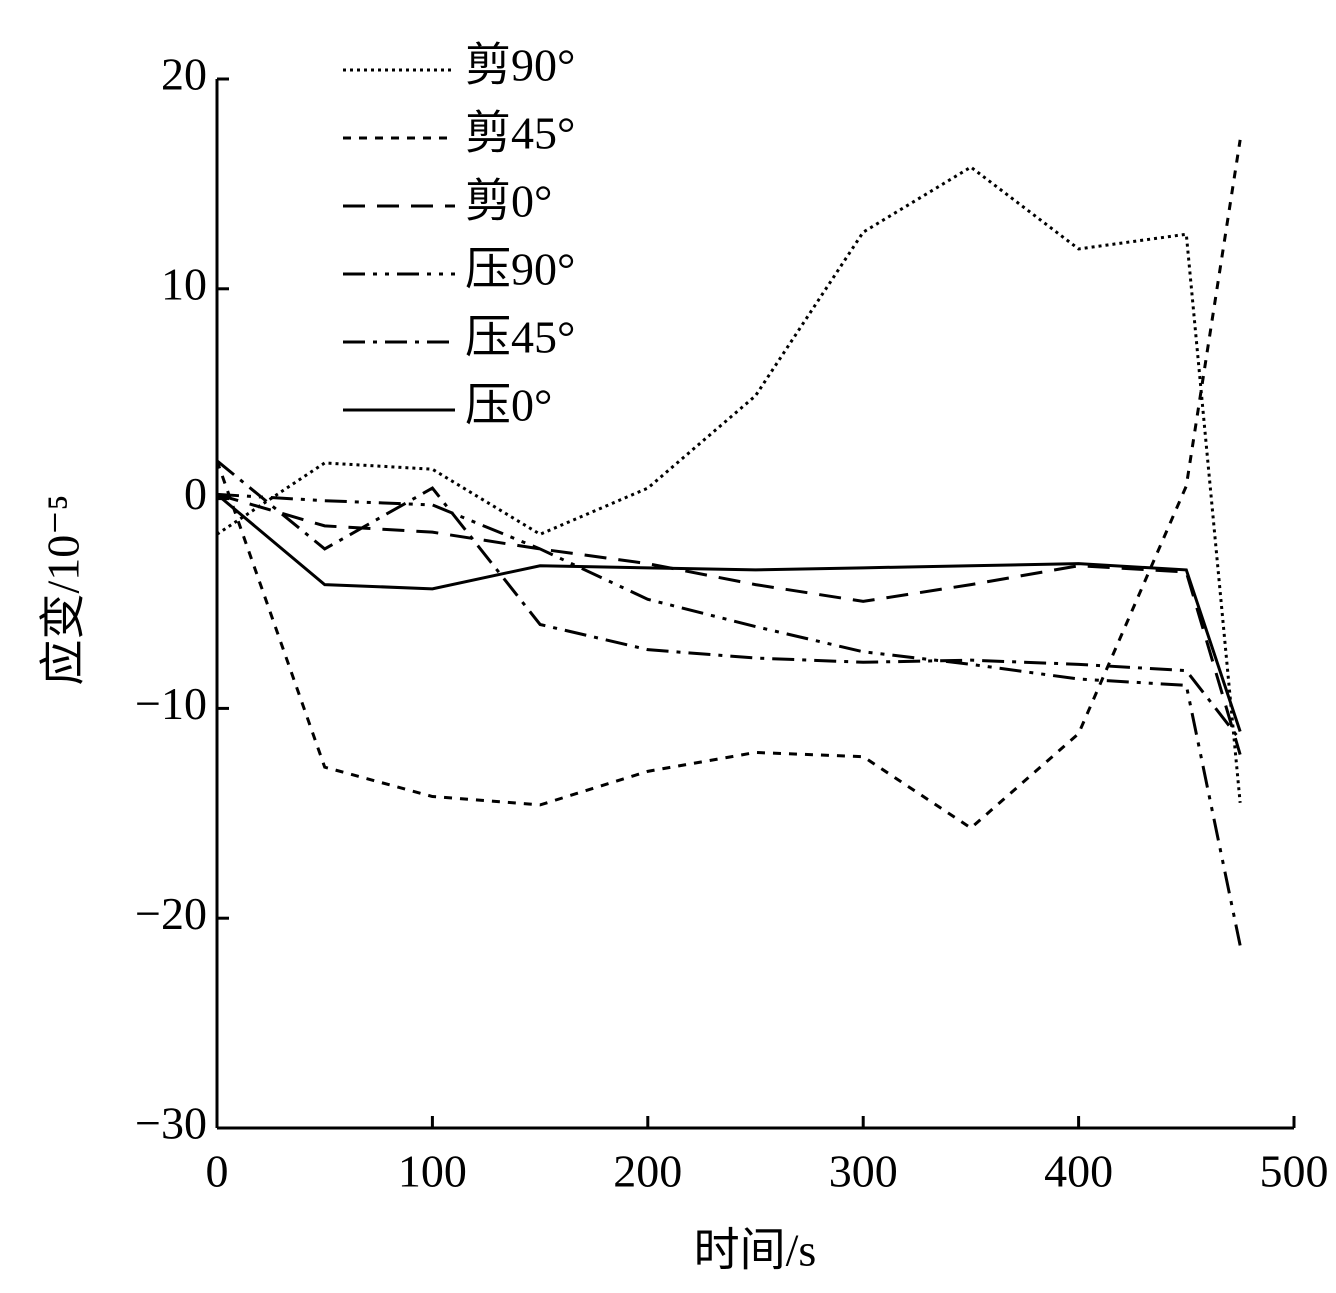 This screenshot has height=1293, width=1336. Describe the element at coordinates (63, 589) in the screenshot. I see `y-axis-label: 应变/10⁻⁵` at that location.